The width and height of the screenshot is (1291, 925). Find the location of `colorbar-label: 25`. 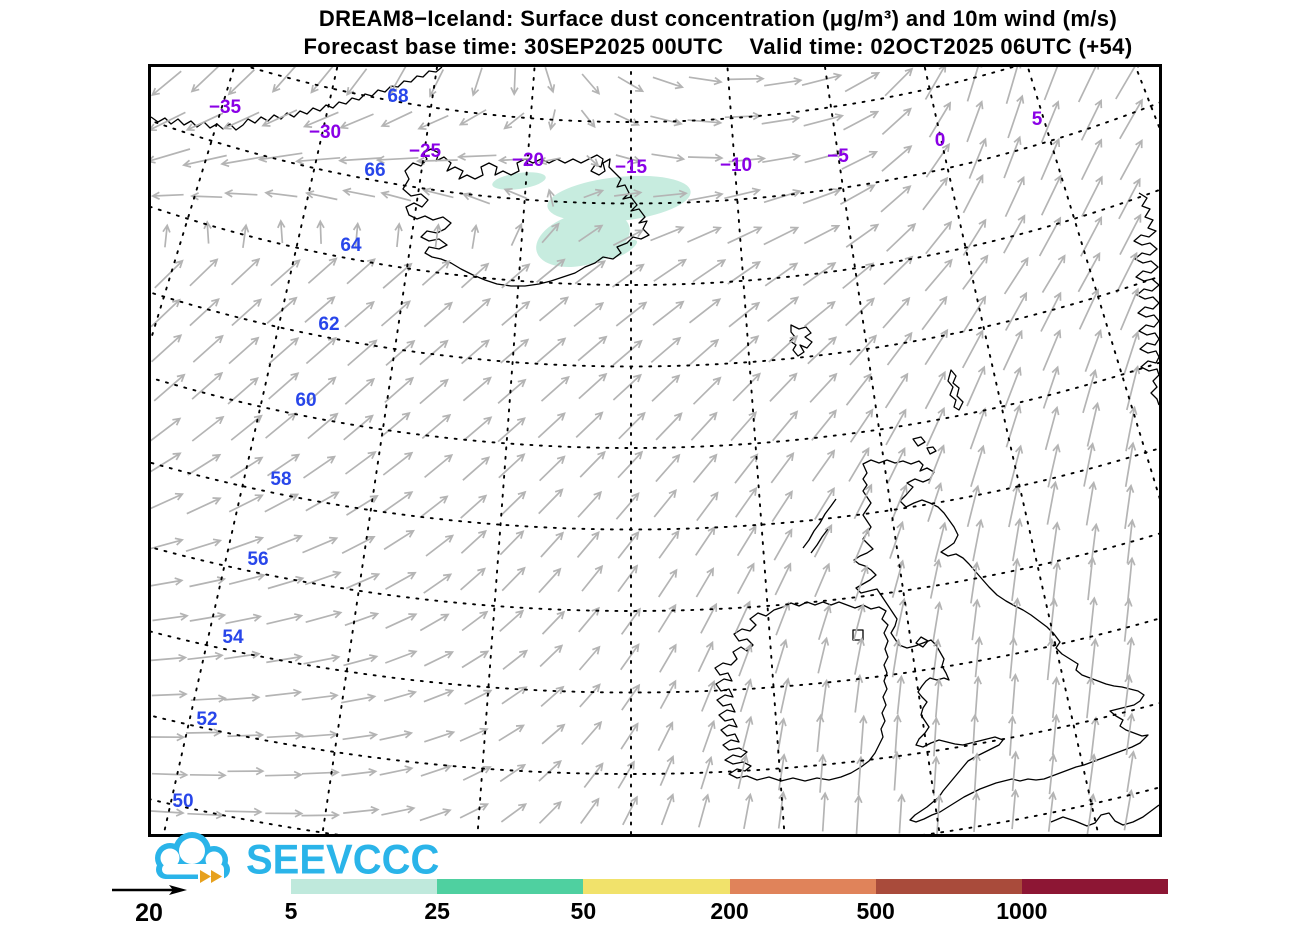

colorbar-label: 25 is located at coordinates (437, 911).